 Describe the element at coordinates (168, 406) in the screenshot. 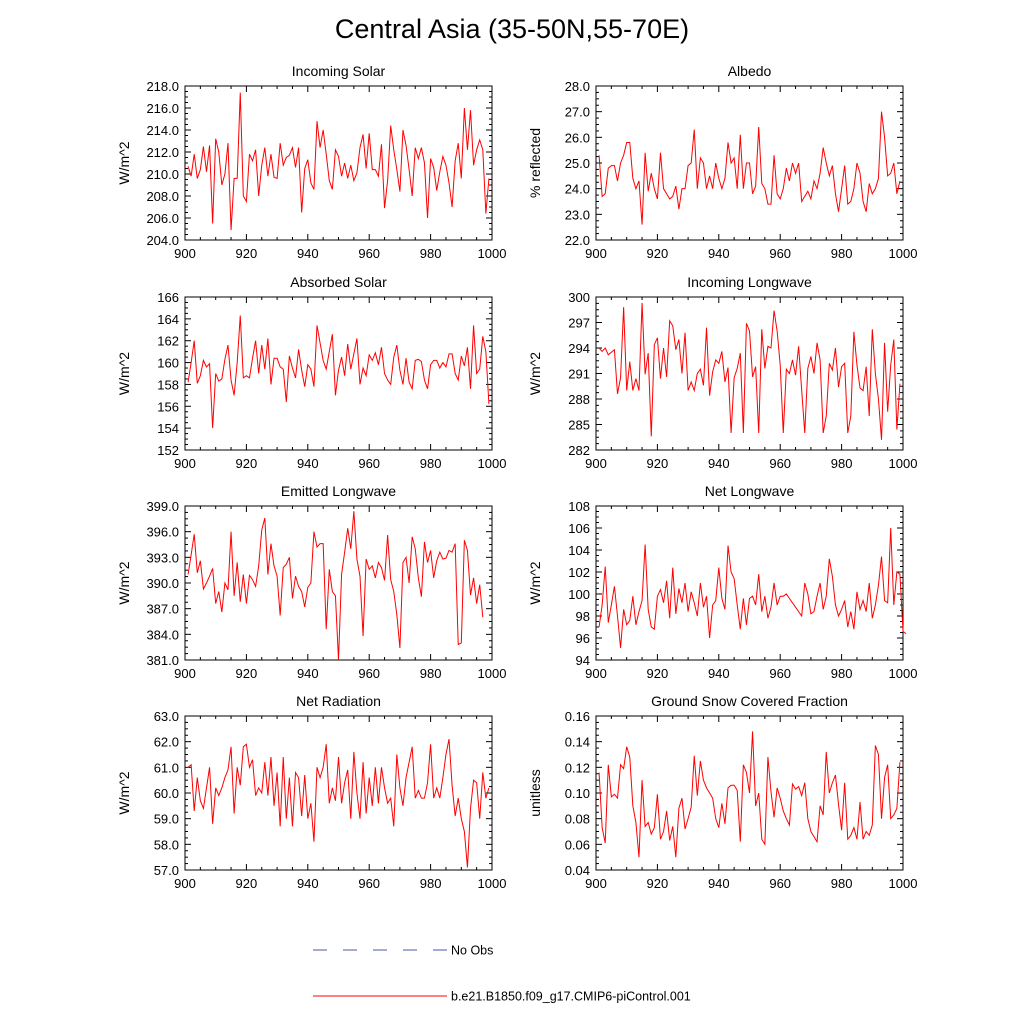

I see `y-tick-label: 156` at that location.